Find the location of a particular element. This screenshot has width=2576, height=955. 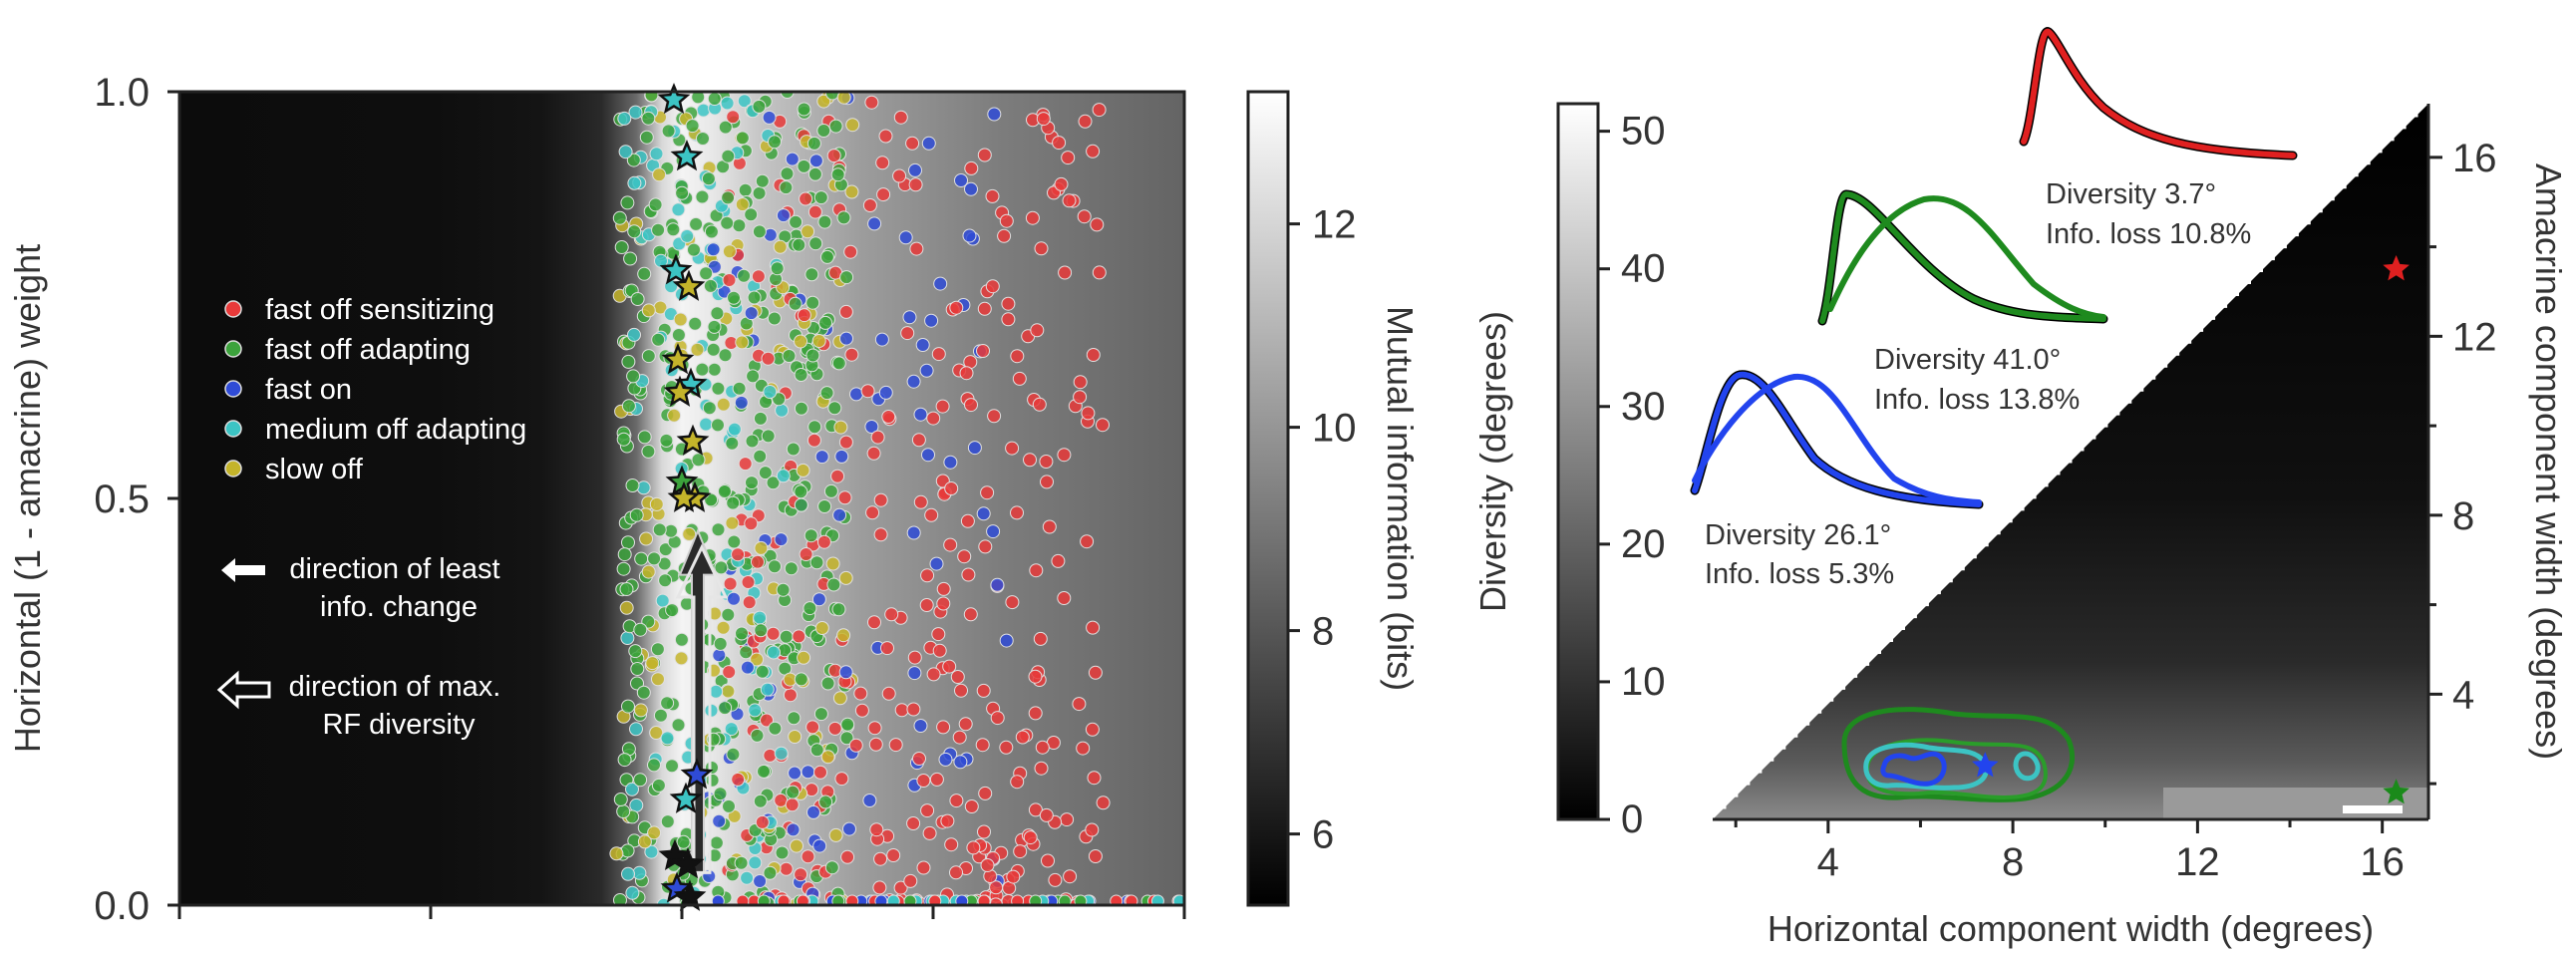

inset-green-diversity: Diversity 41.0° is located at coordinates (1967, 360).